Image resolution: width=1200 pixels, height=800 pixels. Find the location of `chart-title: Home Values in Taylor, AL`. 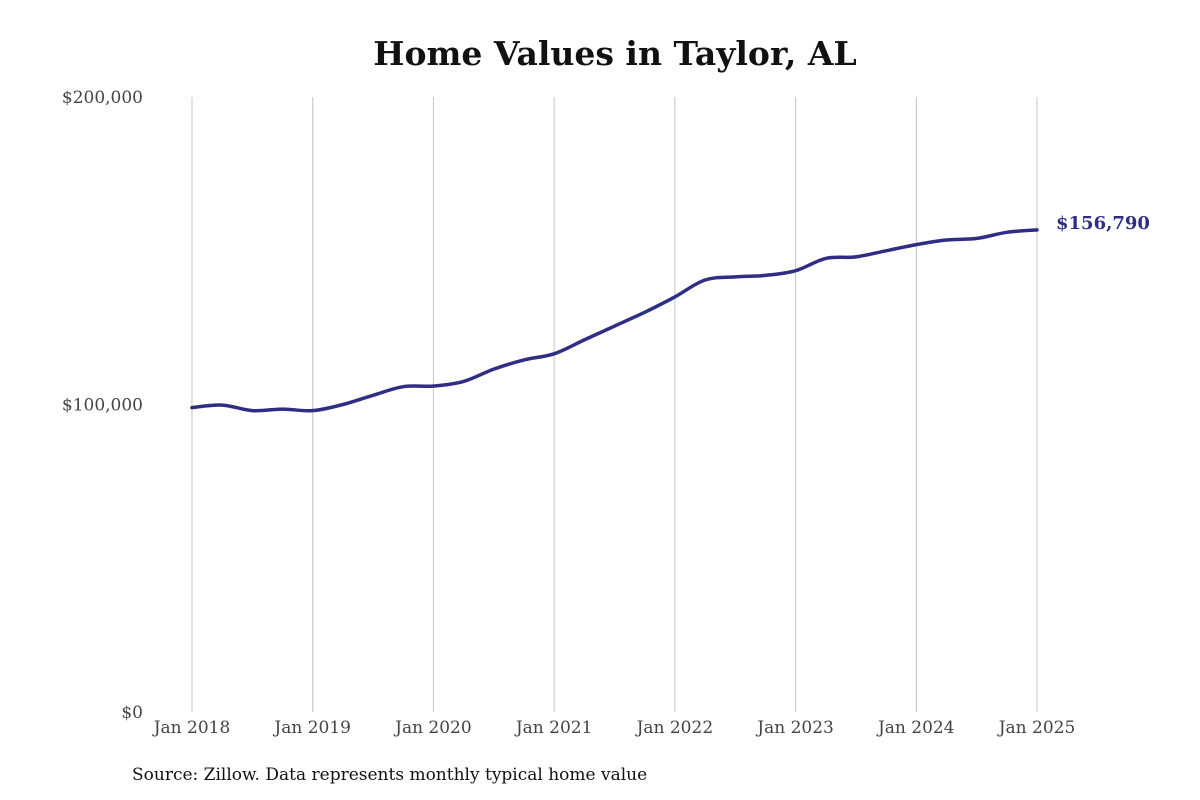

chart-title: Home Values in Taylor, AL is located at coordinates (615, 53).